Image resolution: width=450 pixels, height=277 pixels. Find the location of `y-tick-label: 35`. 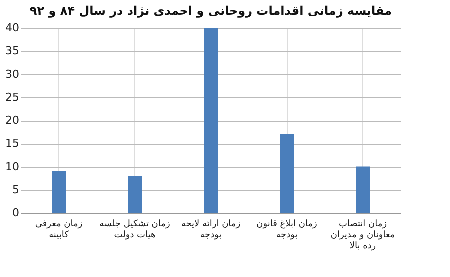

y-tick-label: 35 is located at coordinates (13, 51).